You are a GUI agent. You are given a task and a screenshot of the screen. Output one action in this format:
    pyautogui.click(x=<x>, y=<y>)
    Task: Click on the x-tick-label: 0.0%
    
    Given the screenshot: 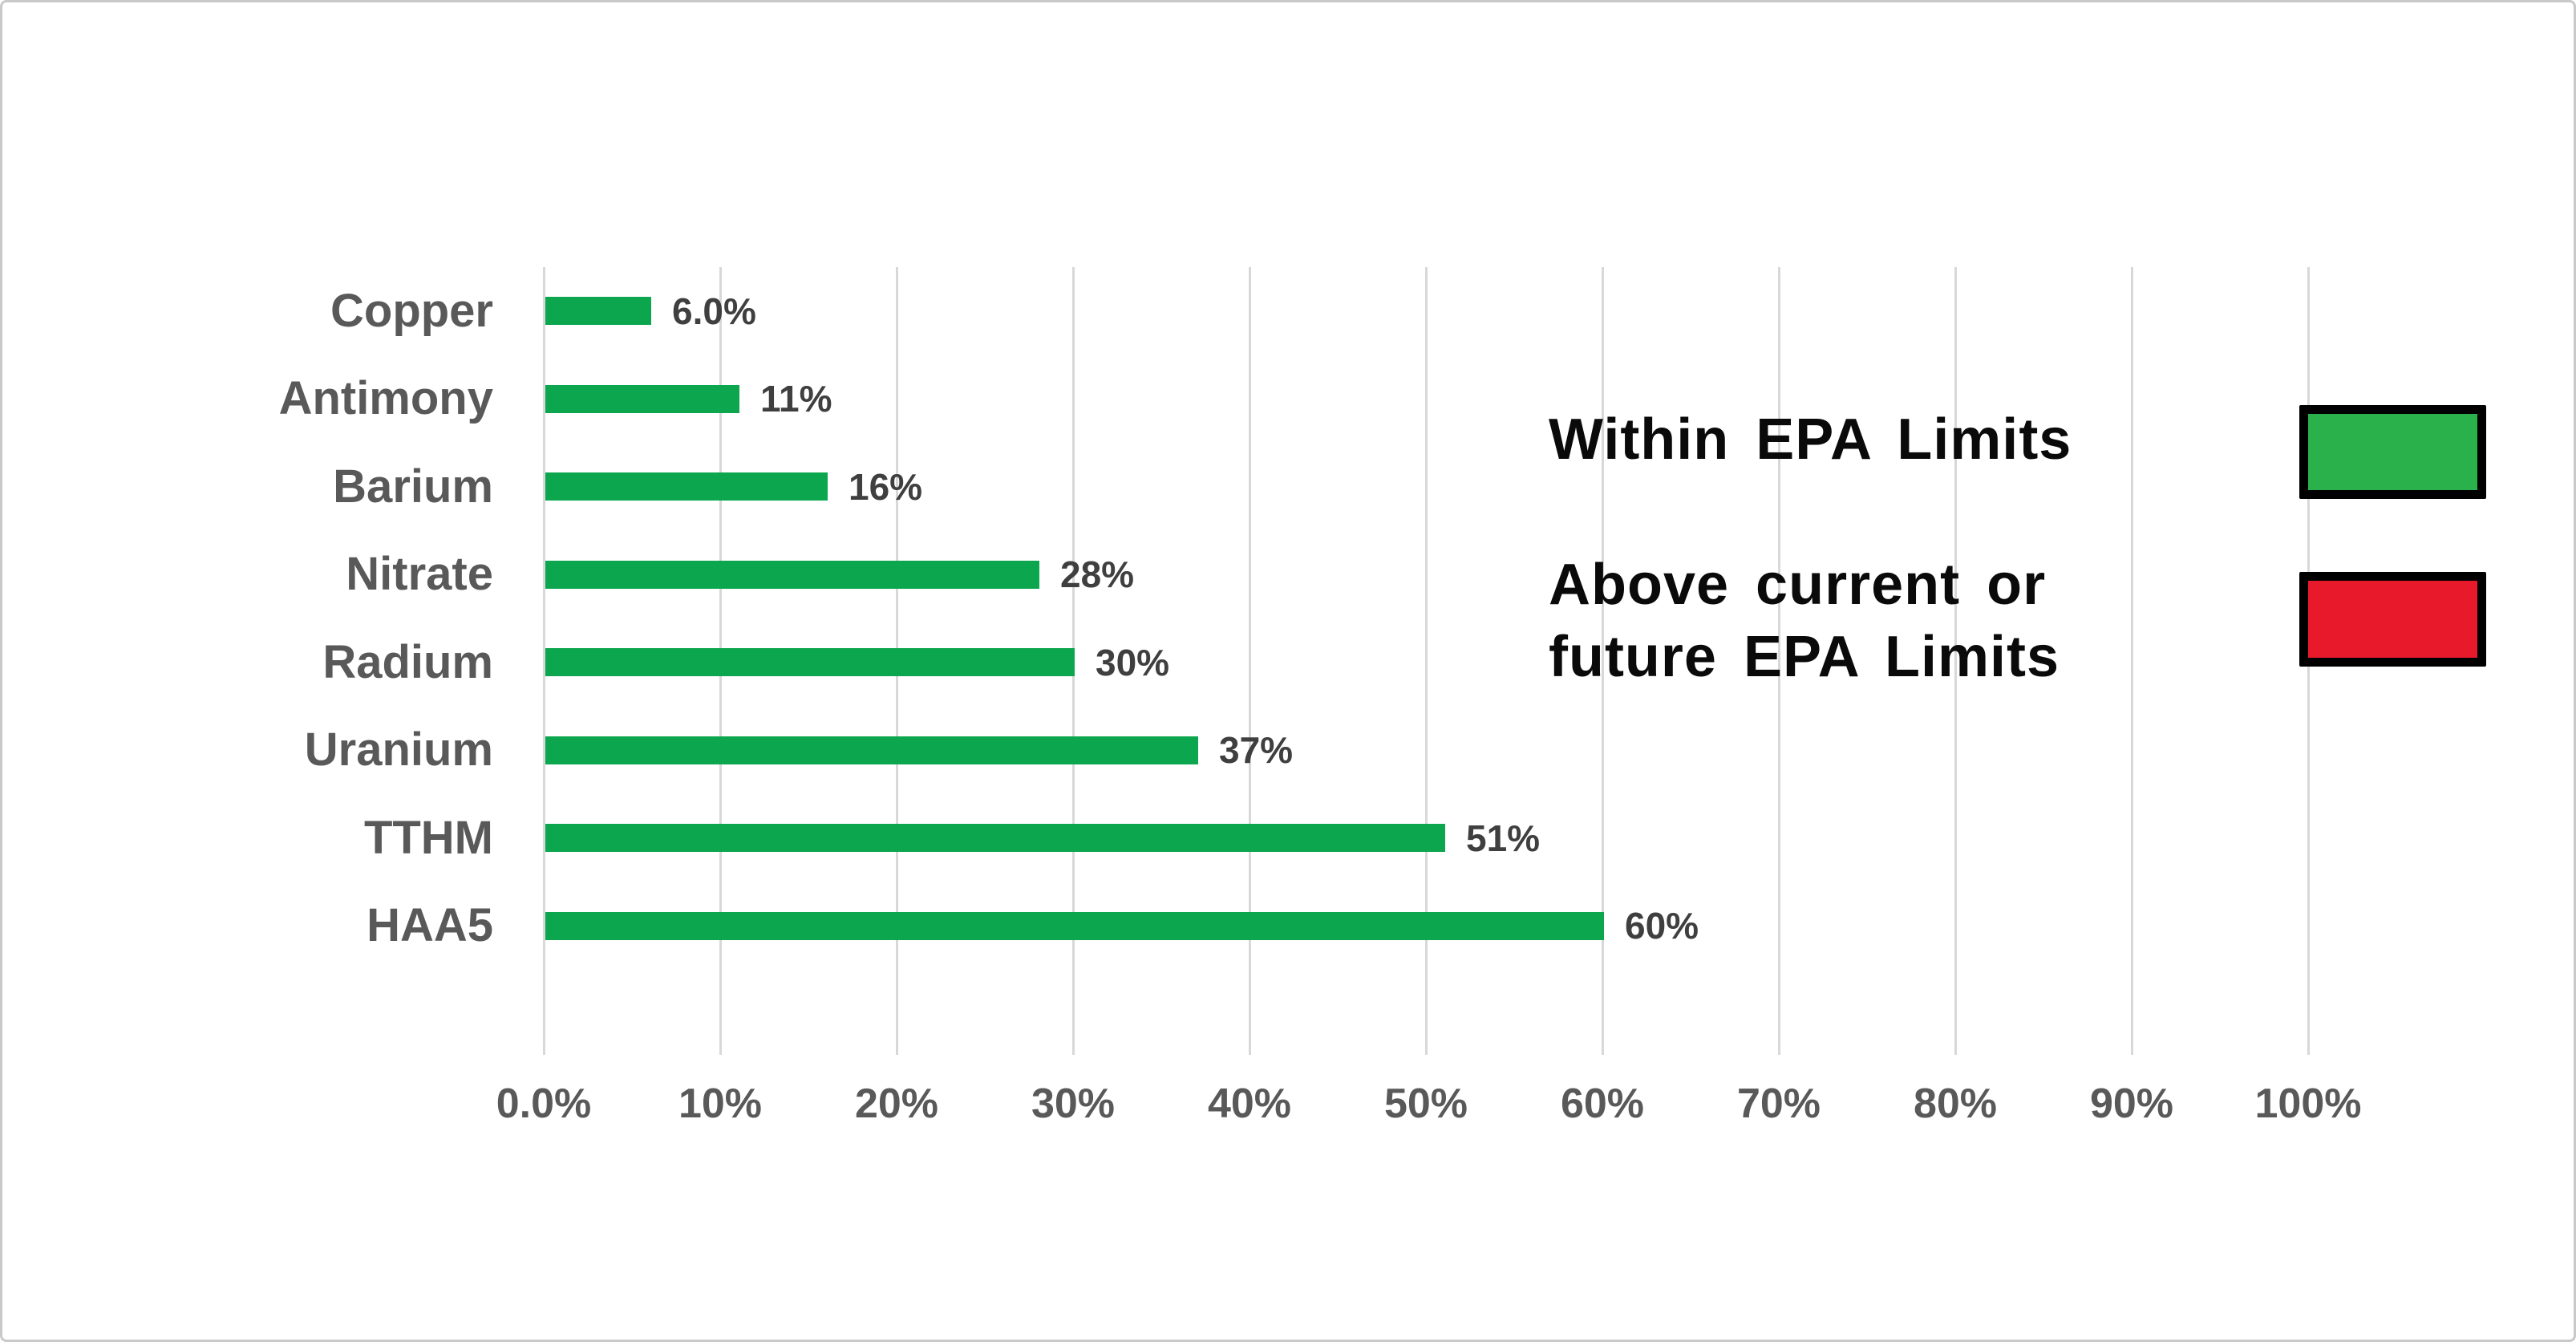 What is the action you would take?
    pyautogui.click(x=544, y=1103)
    